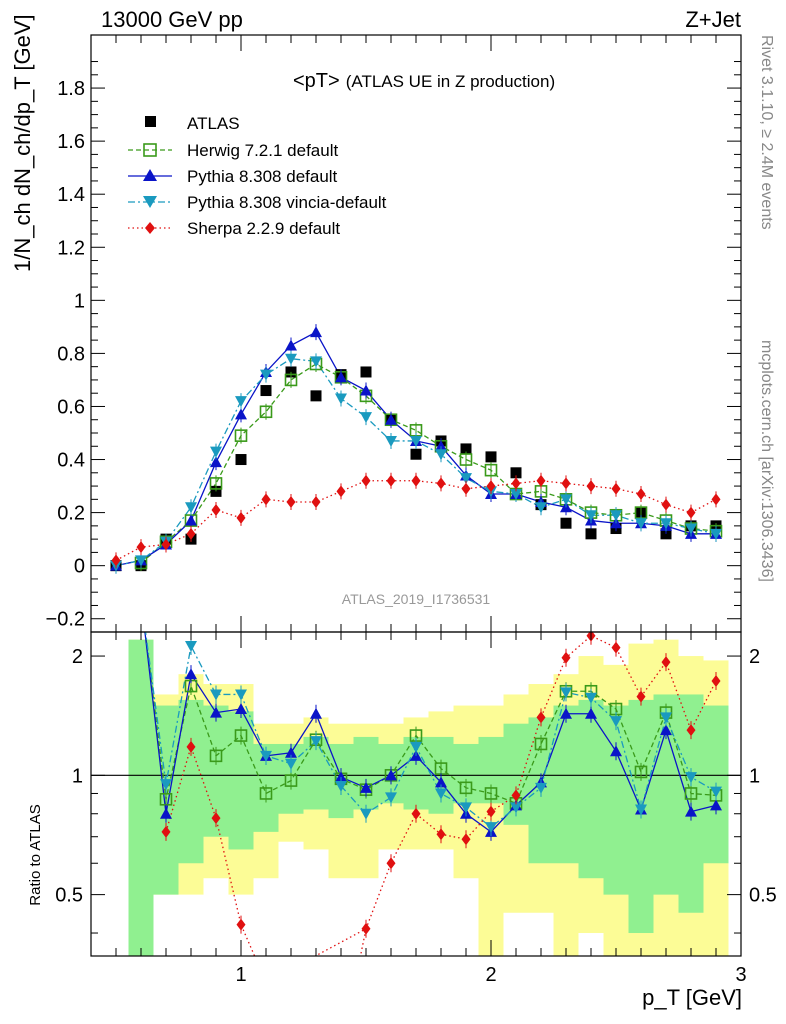  Describe the element at coordinates (69, 896) in the screenshot. I see `y-tick-label-ratio: 0.5` at that location.